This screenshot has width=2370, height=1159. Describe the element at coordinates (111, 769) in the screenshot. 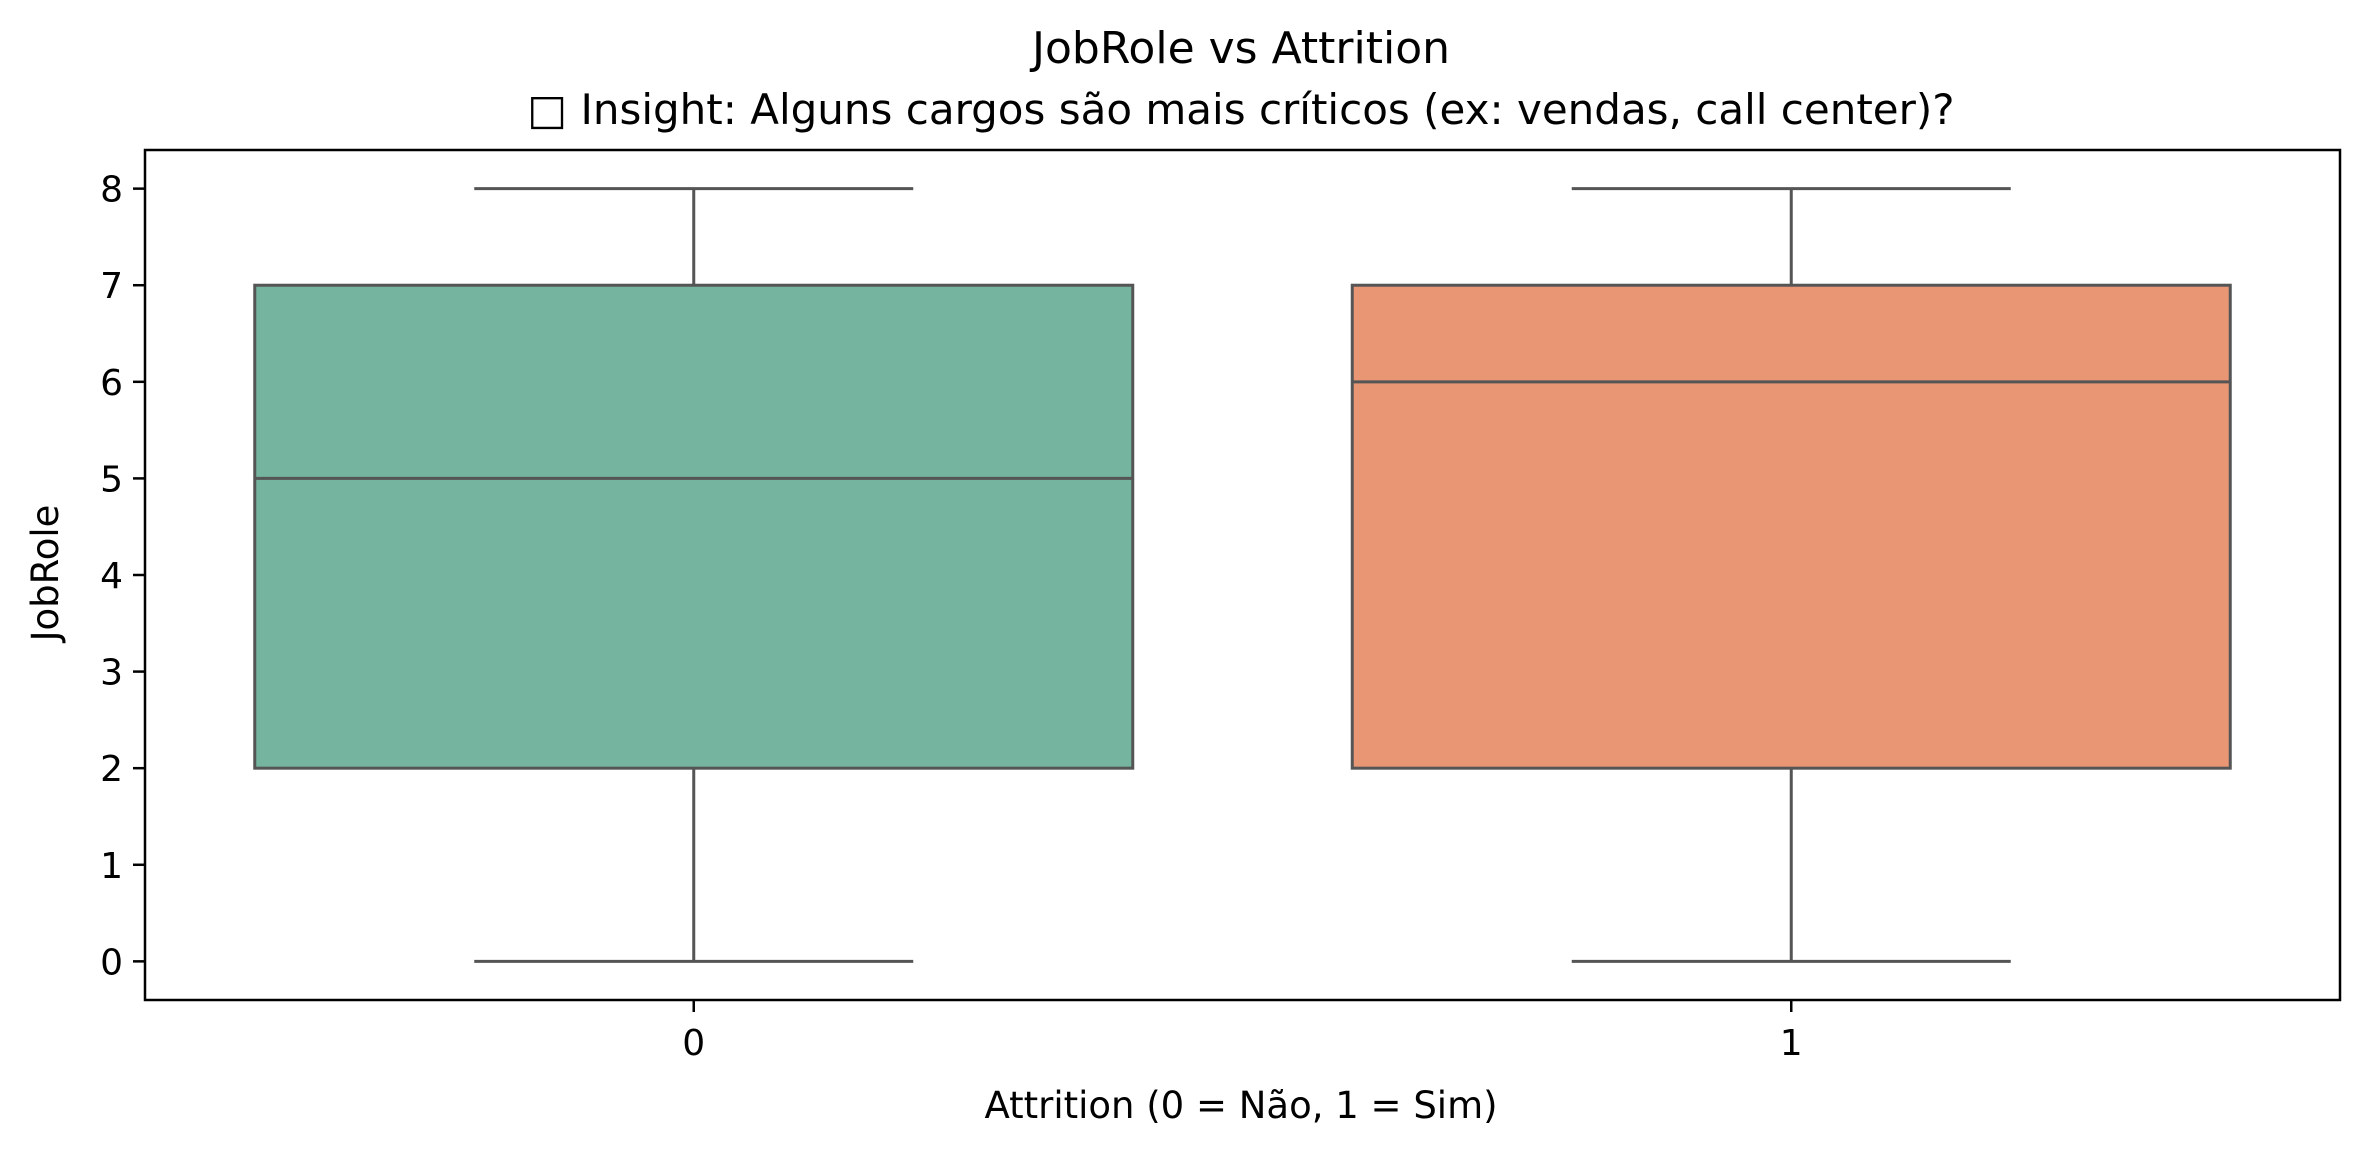

I see `y-tick-label: 2` at that location.